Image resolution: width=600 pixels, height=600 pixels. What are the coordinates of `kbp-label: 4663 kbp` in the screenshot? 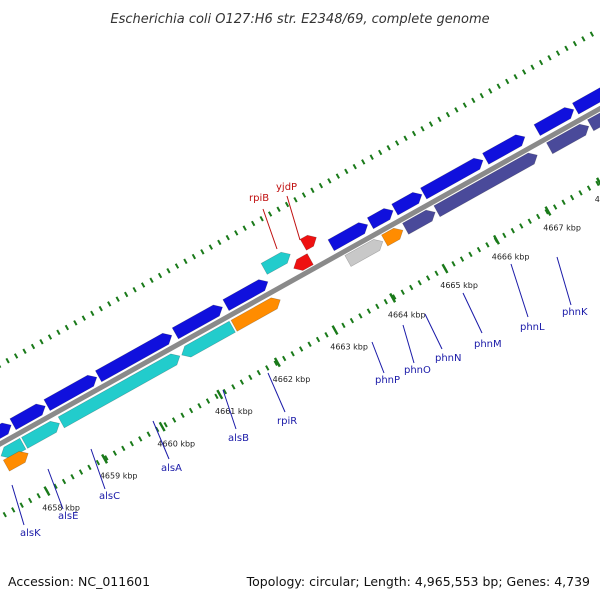 It's located at (349, 347).